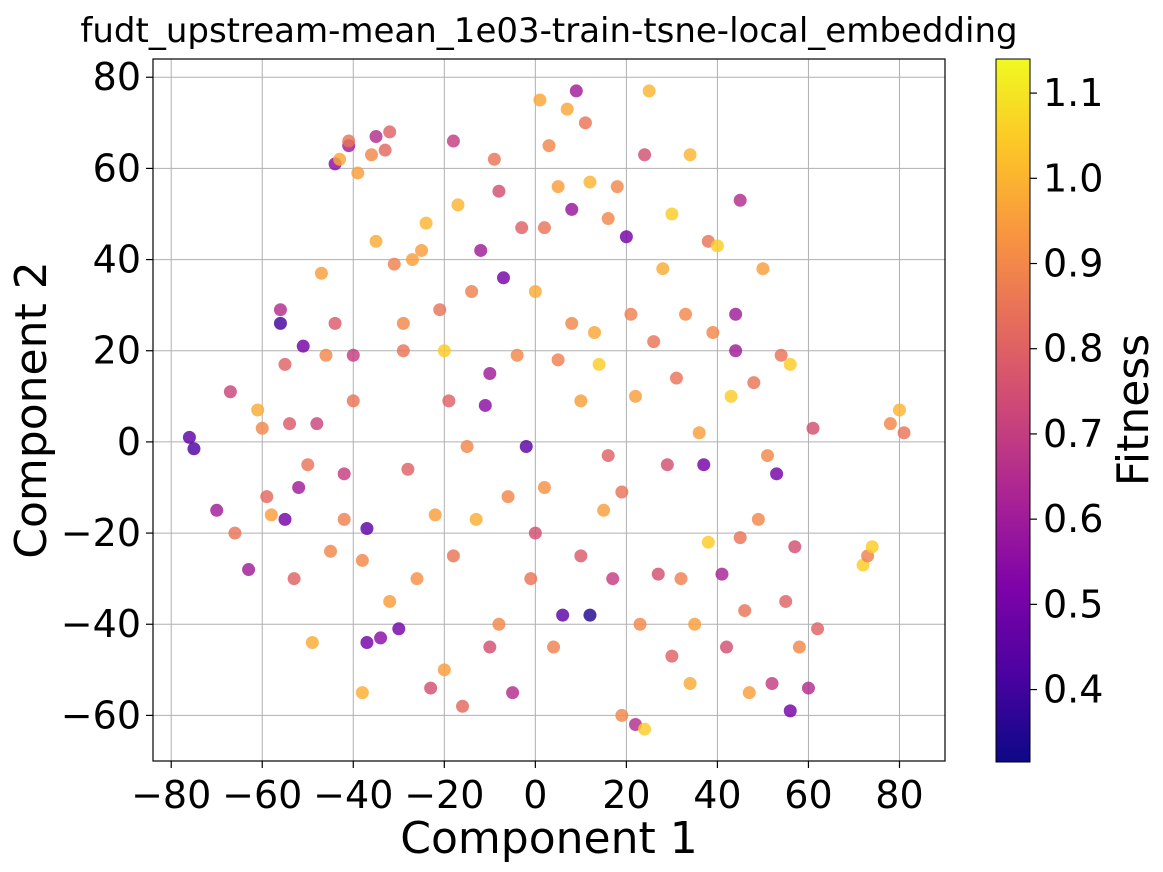  I want to click on x-tick-label: −40, so click(353, 795).